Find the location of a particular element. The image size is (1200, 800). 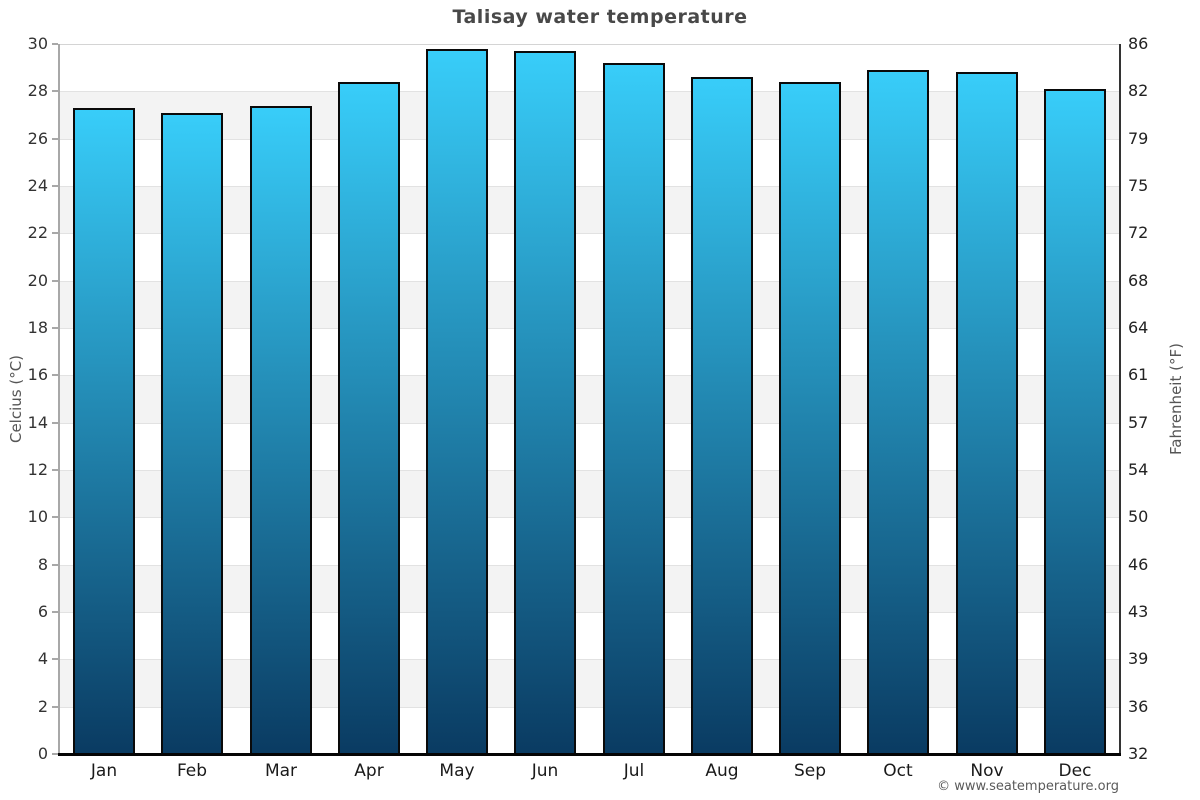

celsius-tick-label: 24 is located at coordinates (37, 185).